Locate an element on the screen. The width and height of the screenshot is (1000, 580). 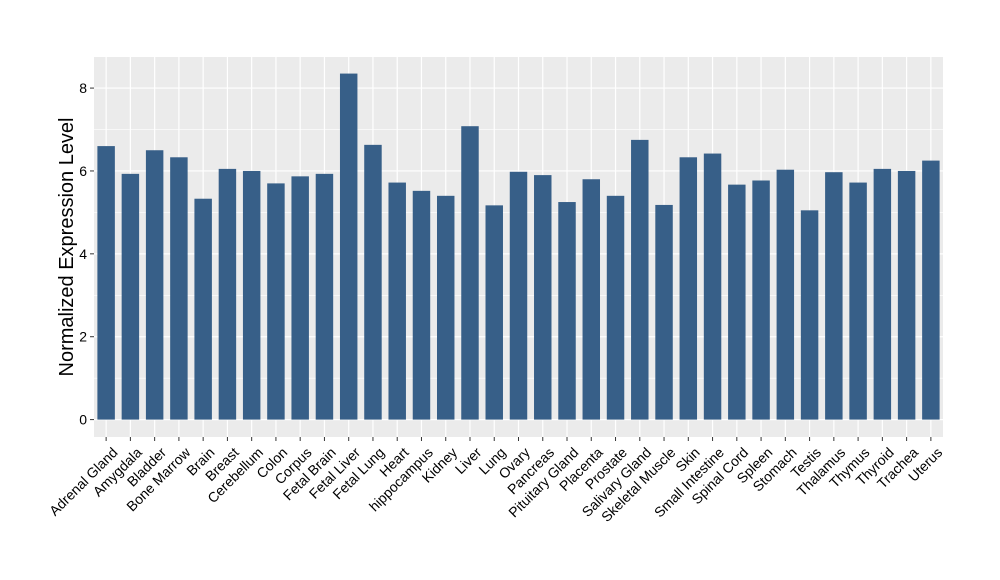
y-tick-label: 6 is located at coordinates (83, 171).